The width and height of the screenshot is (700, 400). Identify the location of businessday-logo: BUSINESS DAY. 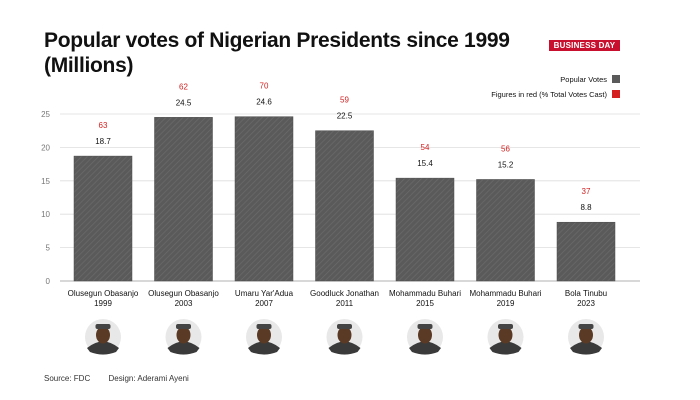
(584, 45).